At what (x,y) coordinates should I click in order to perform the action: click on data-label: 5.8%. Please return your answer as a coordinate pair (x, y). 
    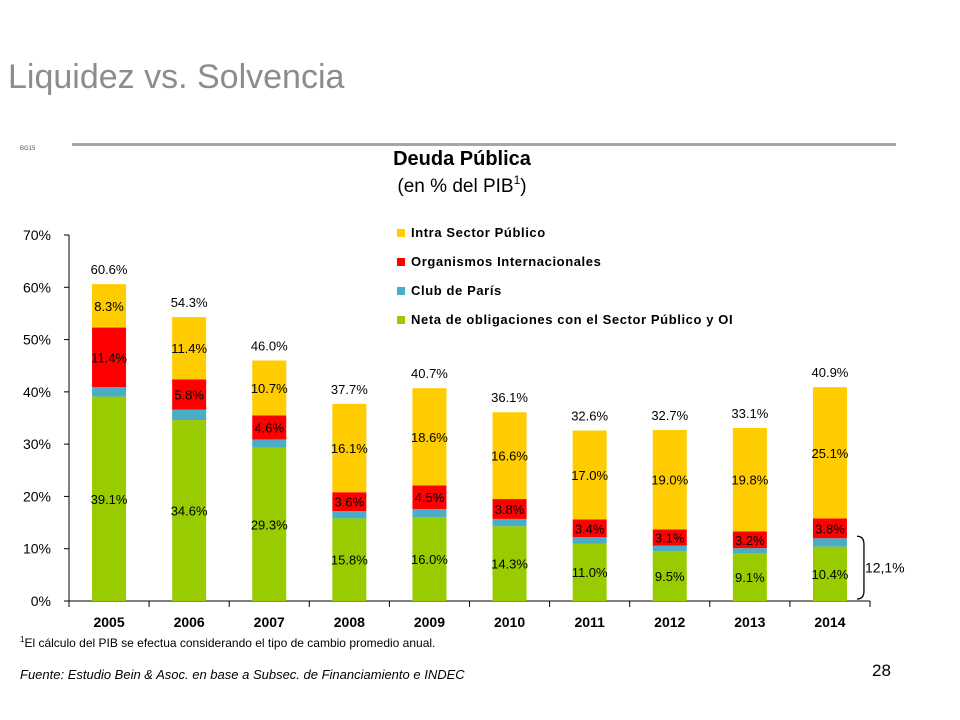
    Looking at the image, I should click on (189, 394).